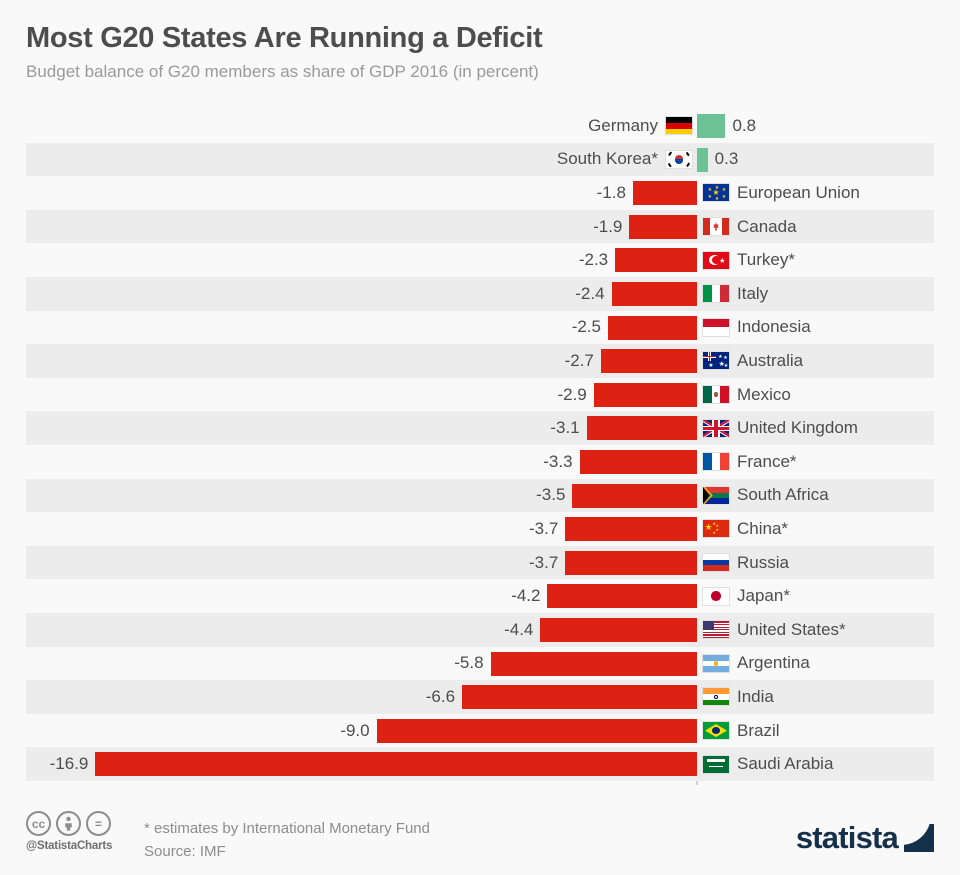  Describe the element at coordinates (764, 394) in the screenshot. I see `country-name: Mexico` at that location.